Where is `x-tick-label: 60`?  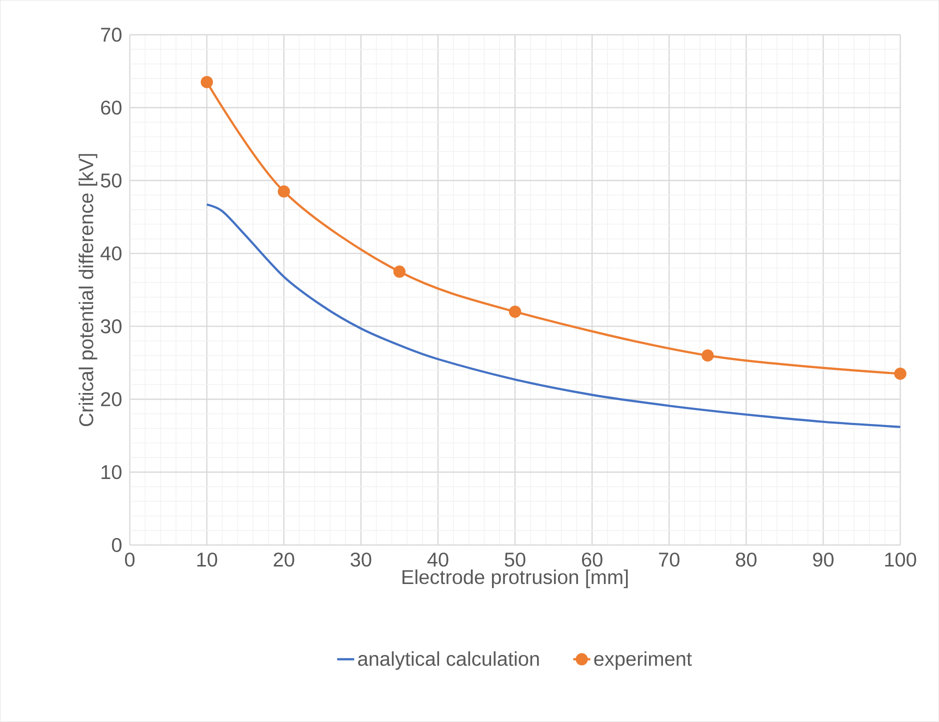
x-tick-label: 60 is located at coordinates (592, 559).